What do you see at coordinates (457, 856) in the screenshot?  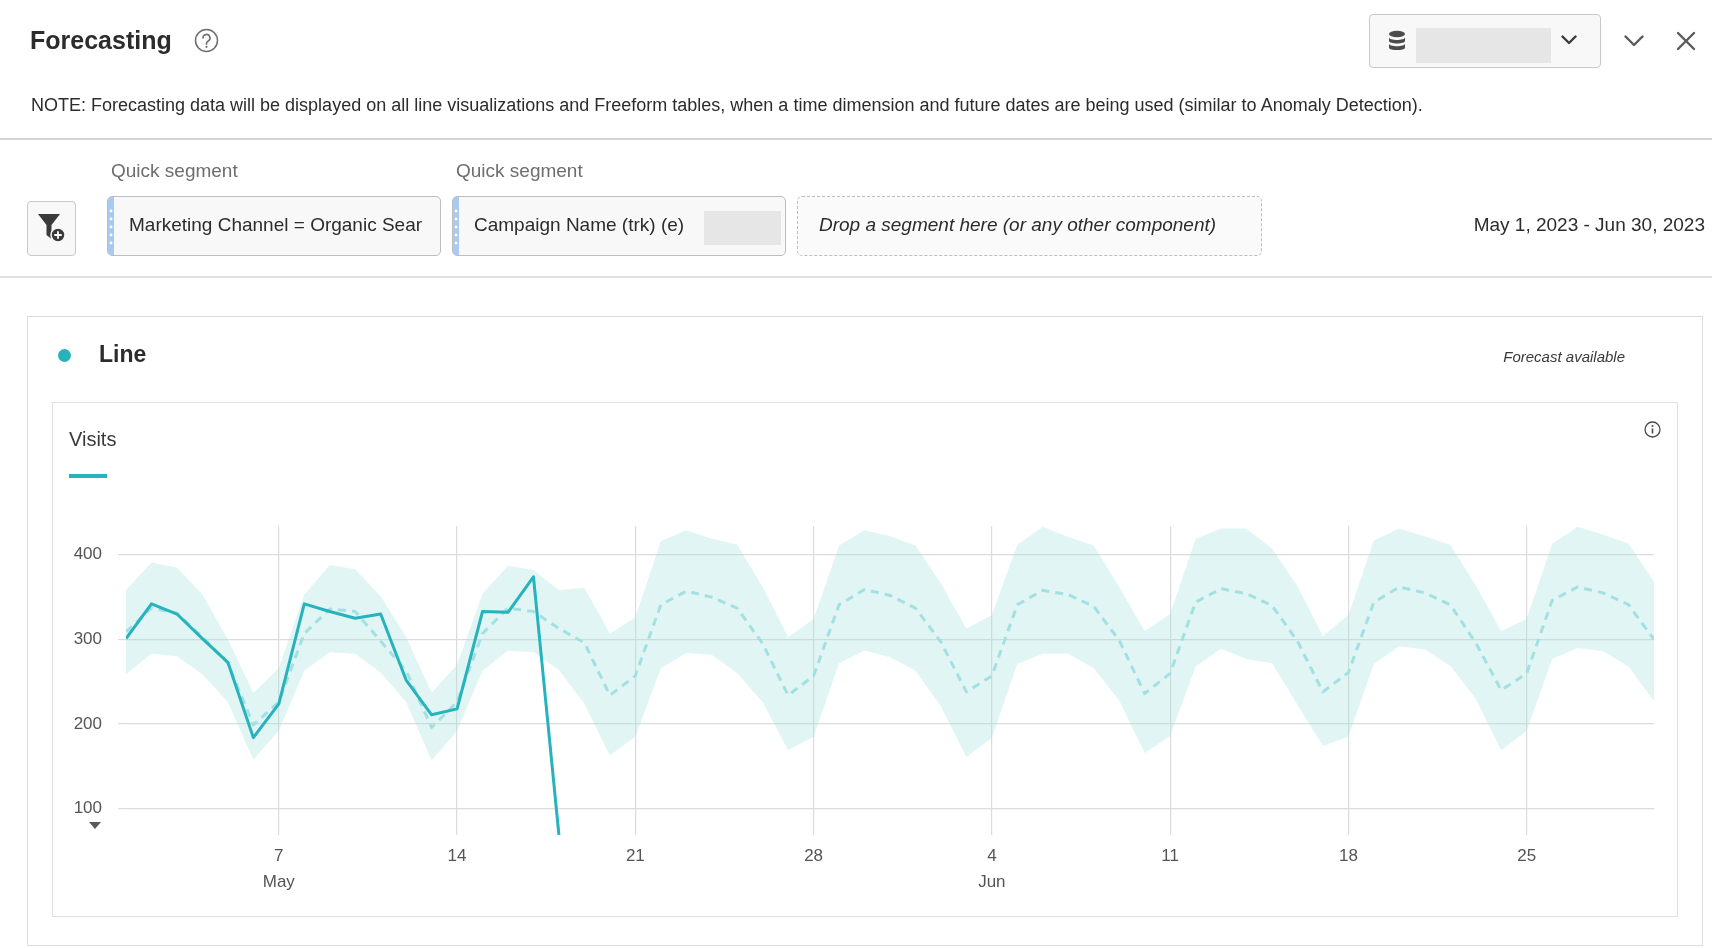 I see `x-tick-label: 14` at bounding box center [457, 856].